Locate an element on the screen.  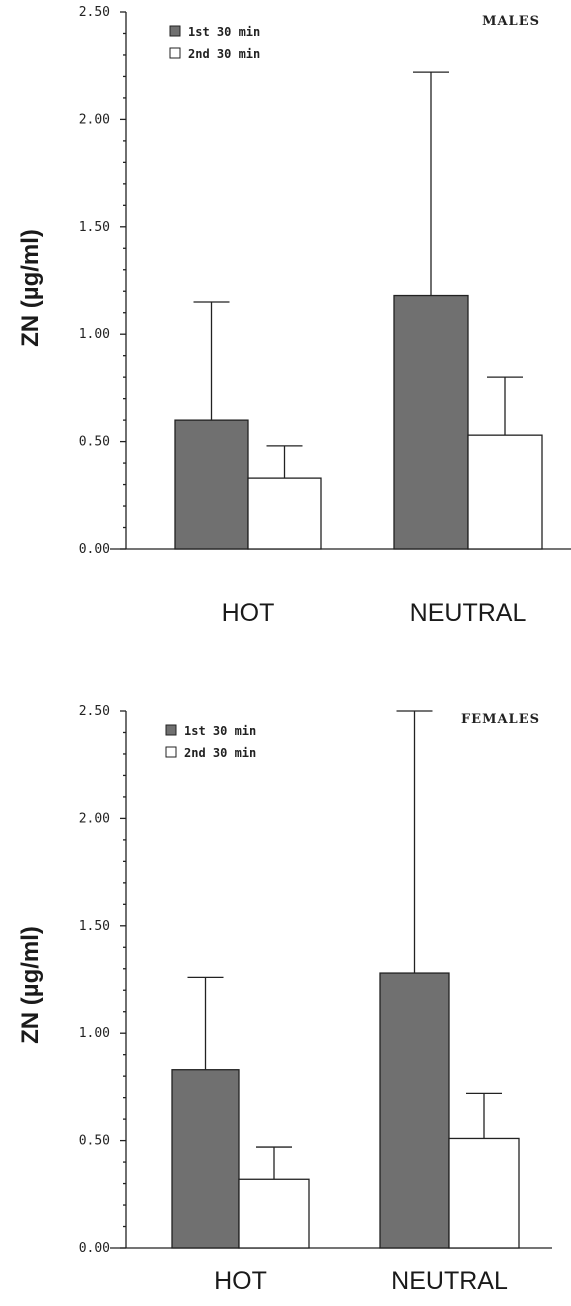
chart-title: MALES is located at coordinates (511, 21).